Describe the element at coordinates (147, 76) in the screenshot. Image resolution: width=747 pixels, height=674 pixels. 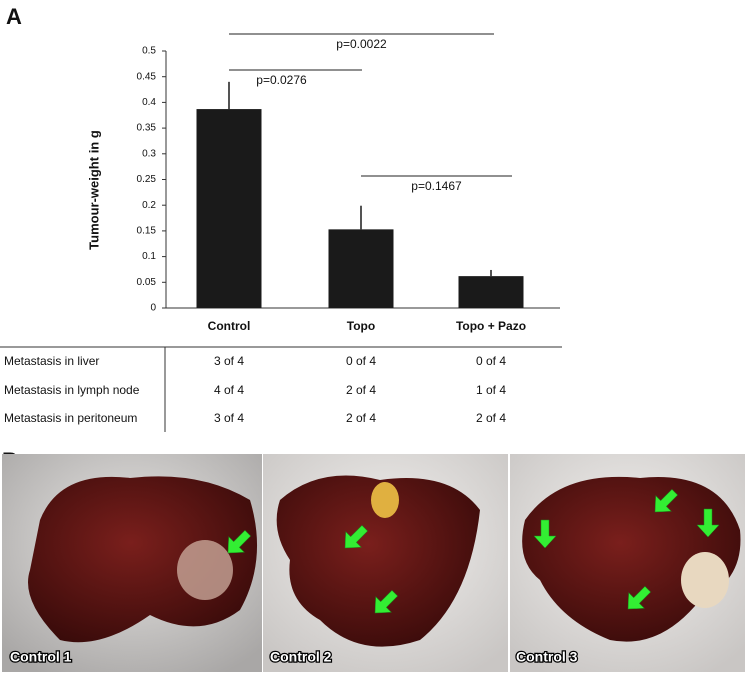
I see `y-tick-label: 0.45` at that location.